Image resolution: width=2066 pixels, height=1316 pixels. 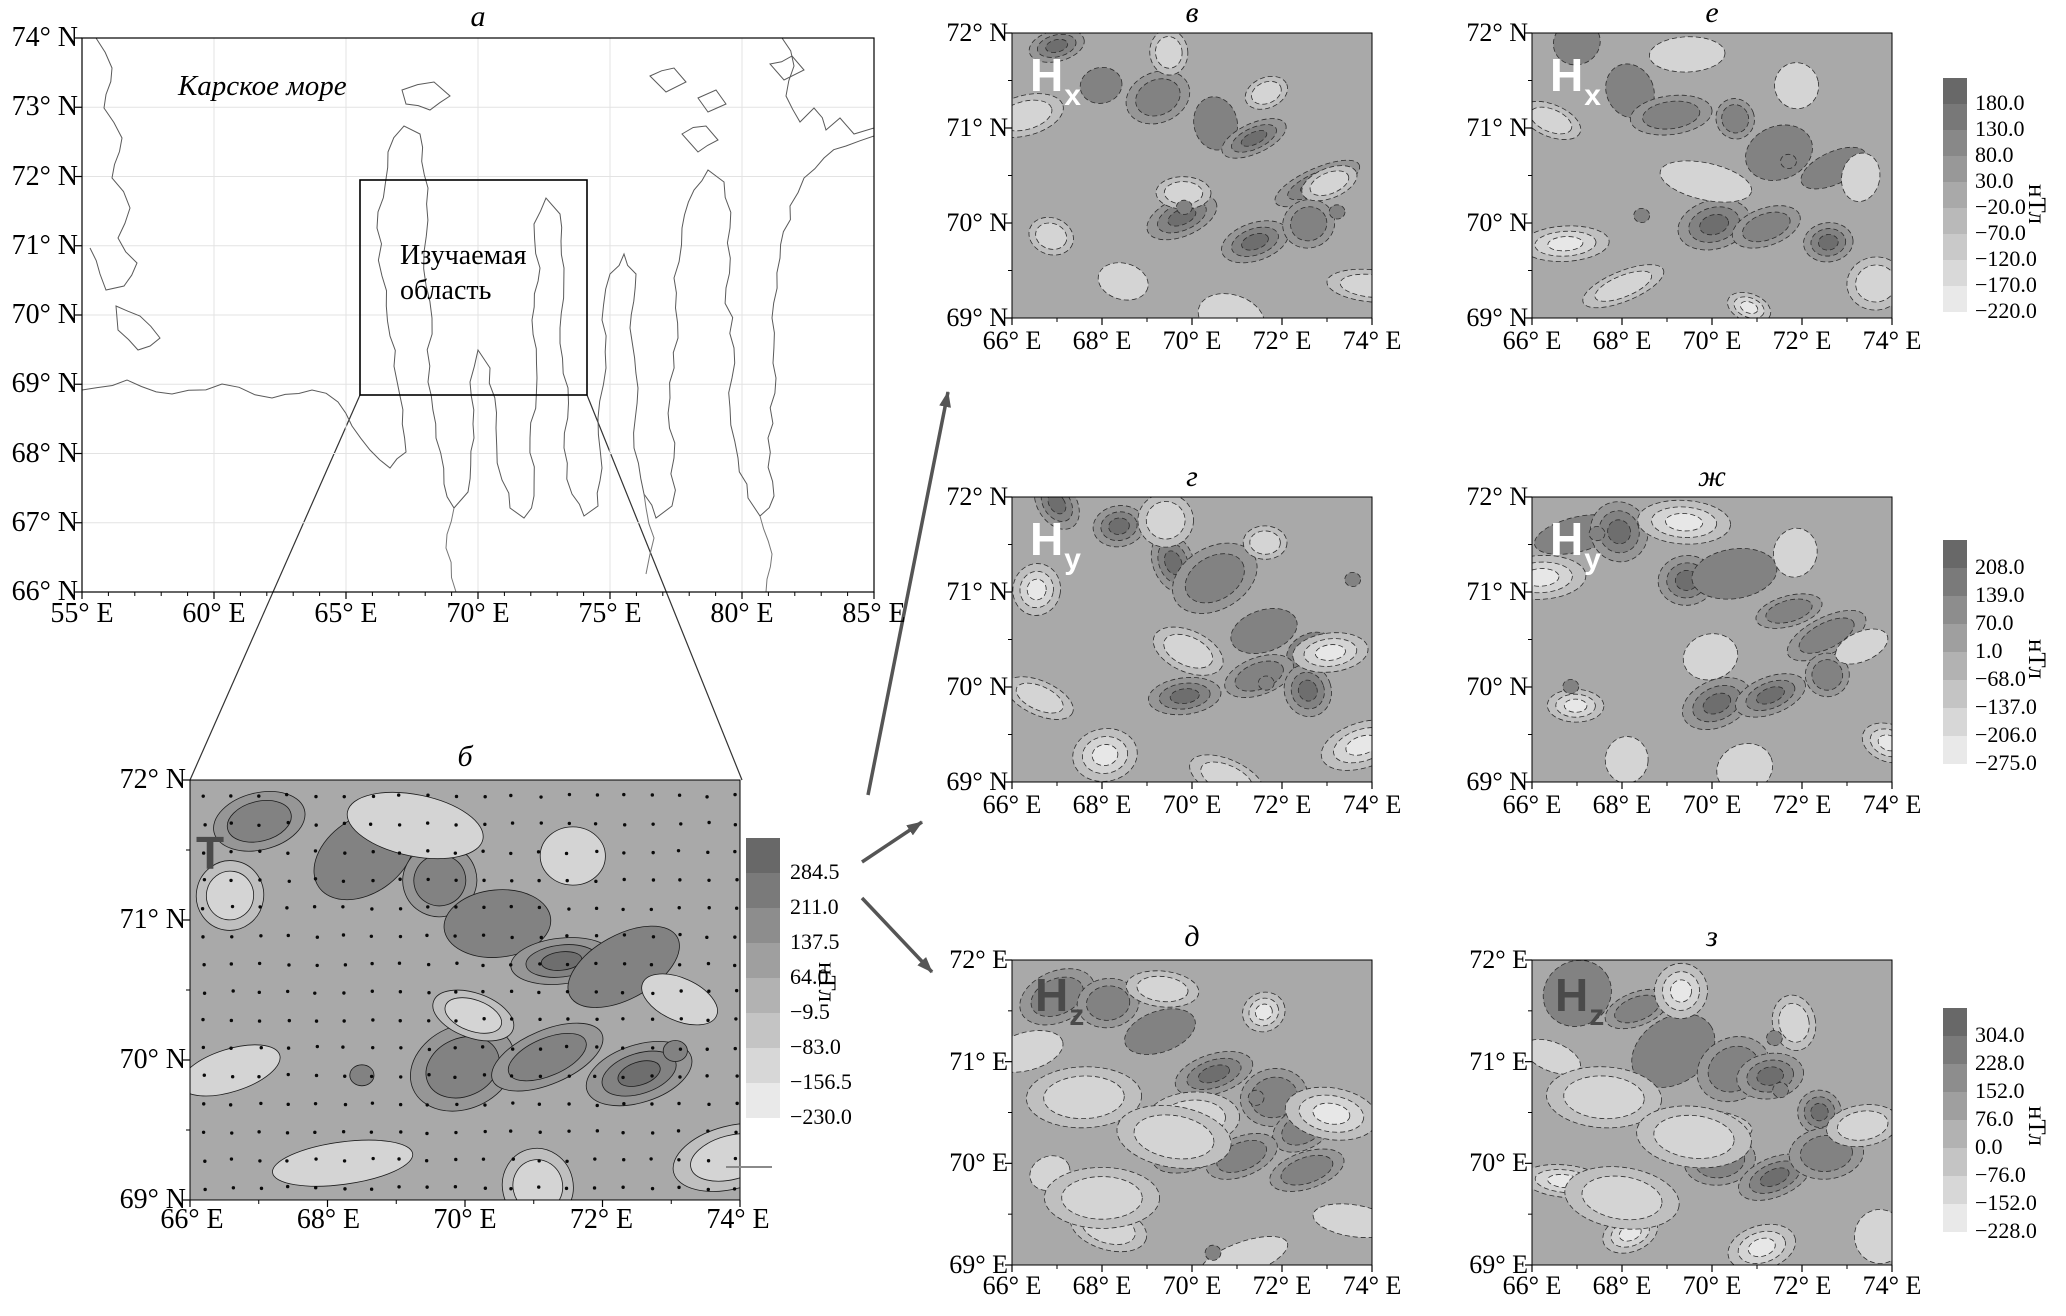 What do you see at coordinates (742, 613) in the screenshot?
I see `x-tick-label: 80° E` at bounding box center [742, 613].